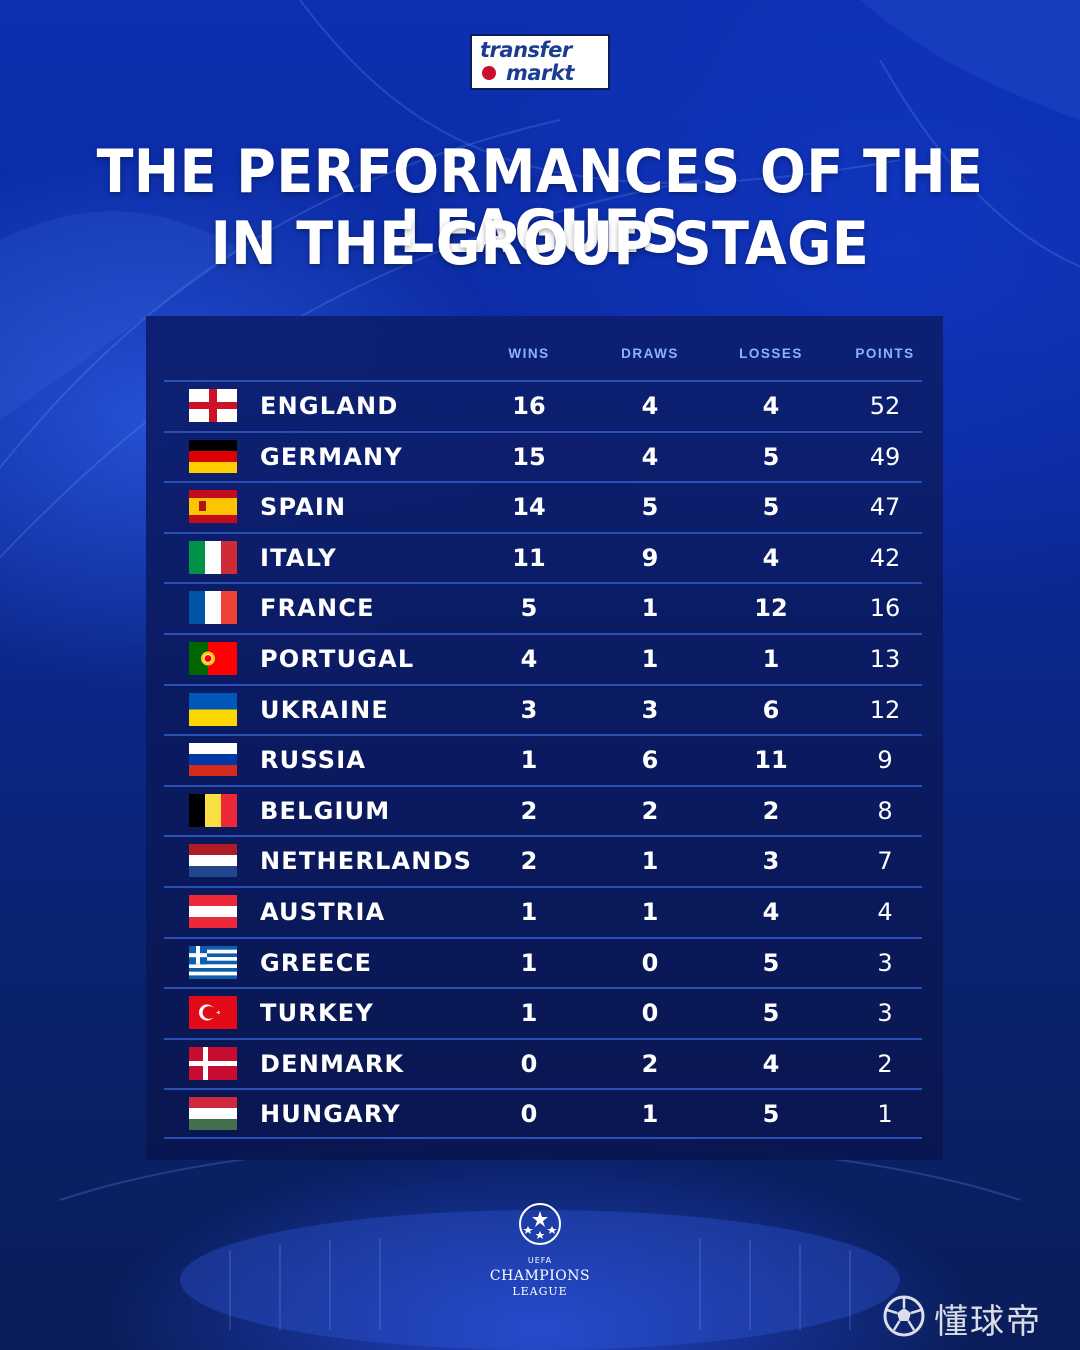  I want to click on points-cell: 16, so click(885, 608).